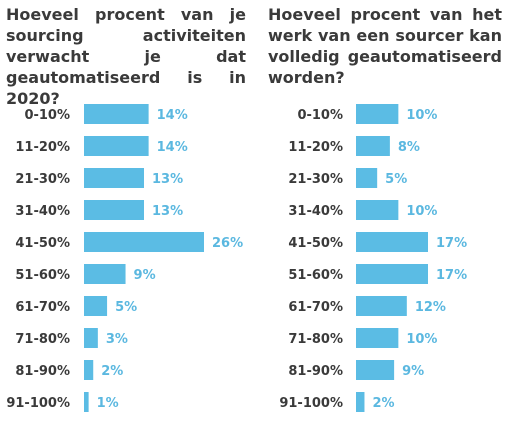 Image resolution: width=507 pixels, height=424 pixels. I want to click on value-label: 26%, so click(227, 243).